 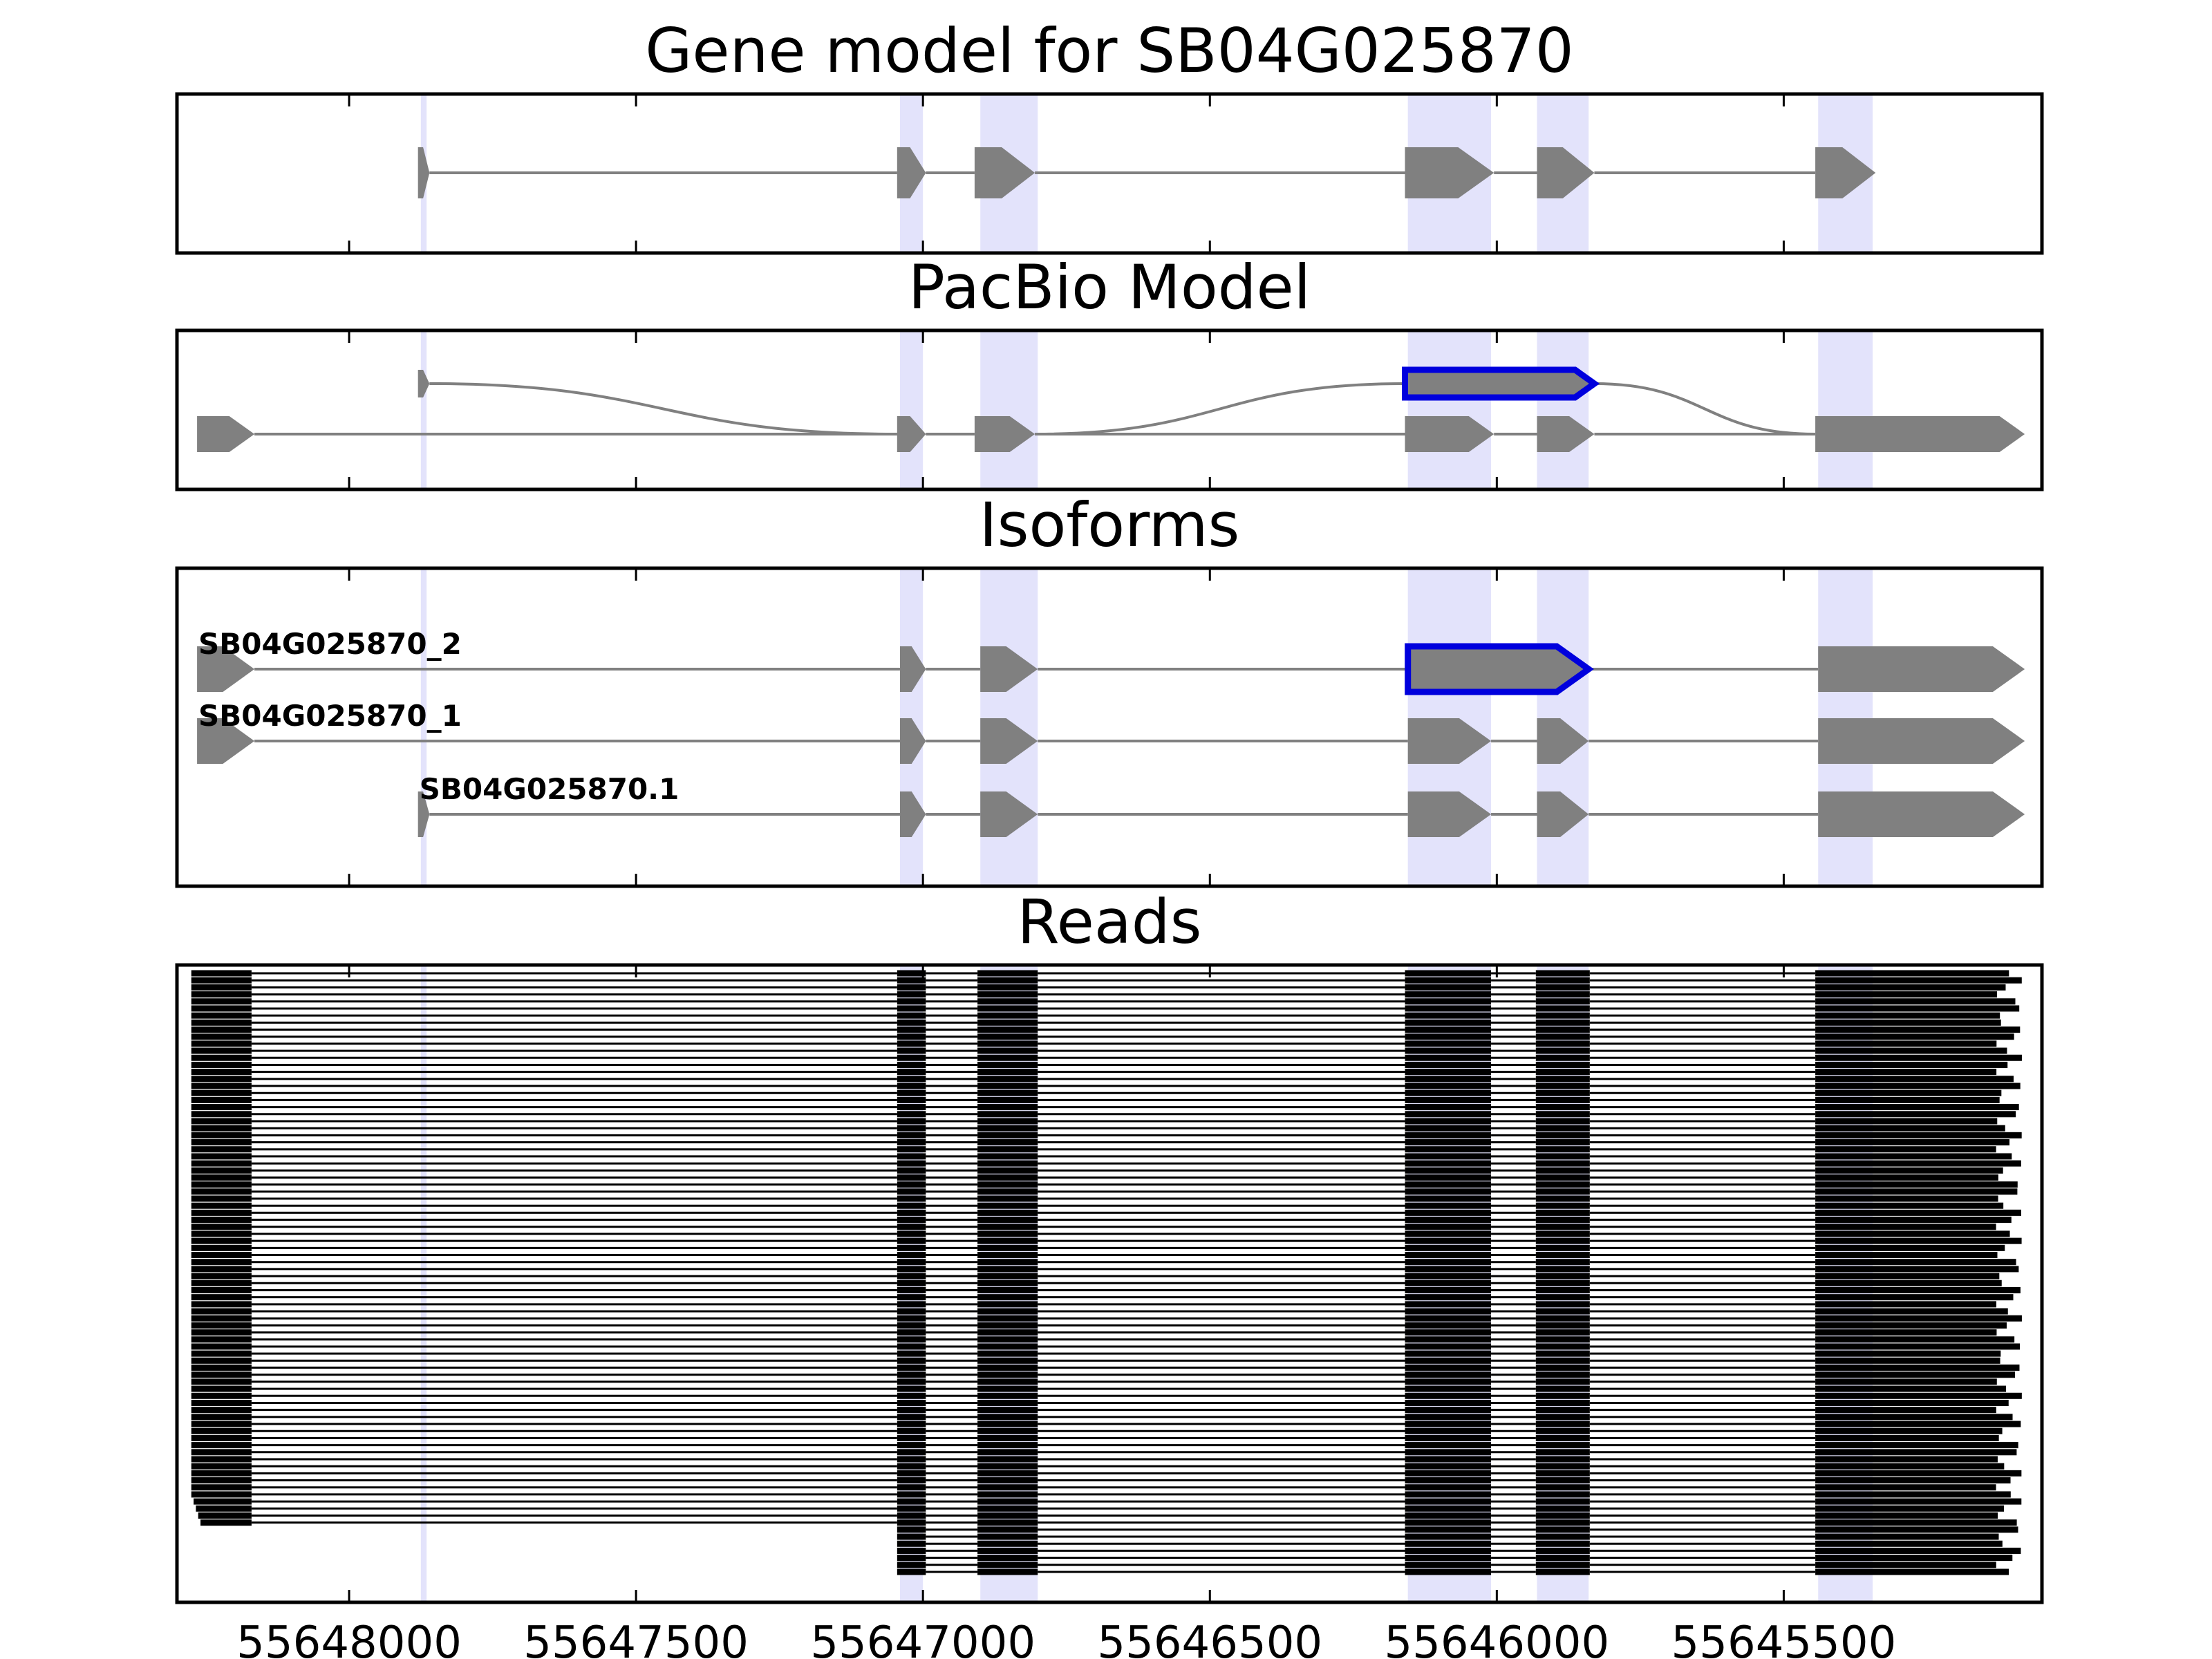 What do you see at coordinates (911, 409) in the screenshot?
I see `highlight-region` at bounding box center [911, 409].